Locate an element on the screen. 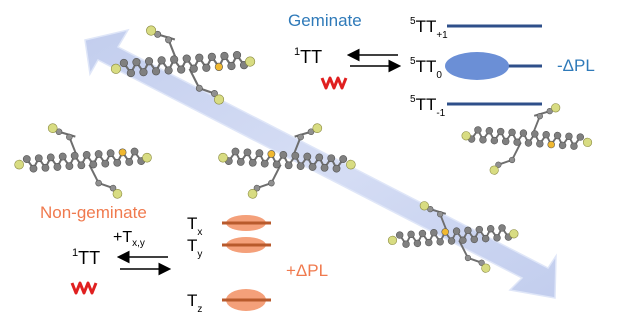  non-geminate-level-2: Tz is located at coordinates (229, 302).